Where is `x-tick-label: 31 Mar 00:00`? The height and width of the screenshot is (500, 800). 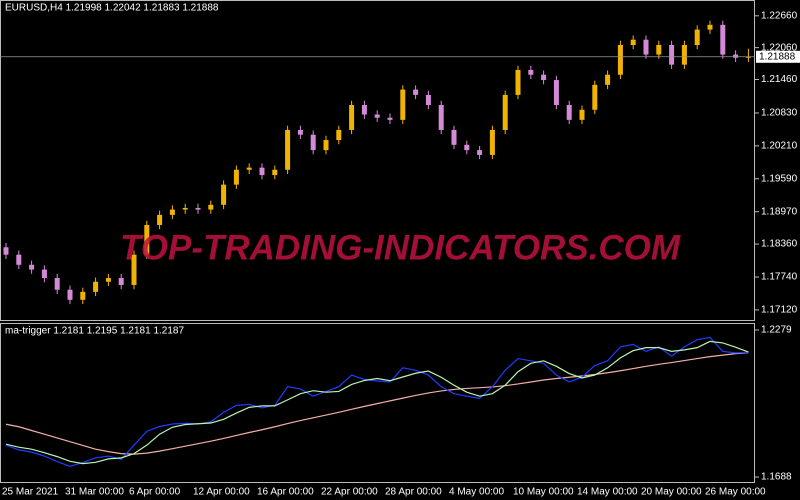 x-tick-label: 31 Mar 00:00 is located at coordinates (94, 492).